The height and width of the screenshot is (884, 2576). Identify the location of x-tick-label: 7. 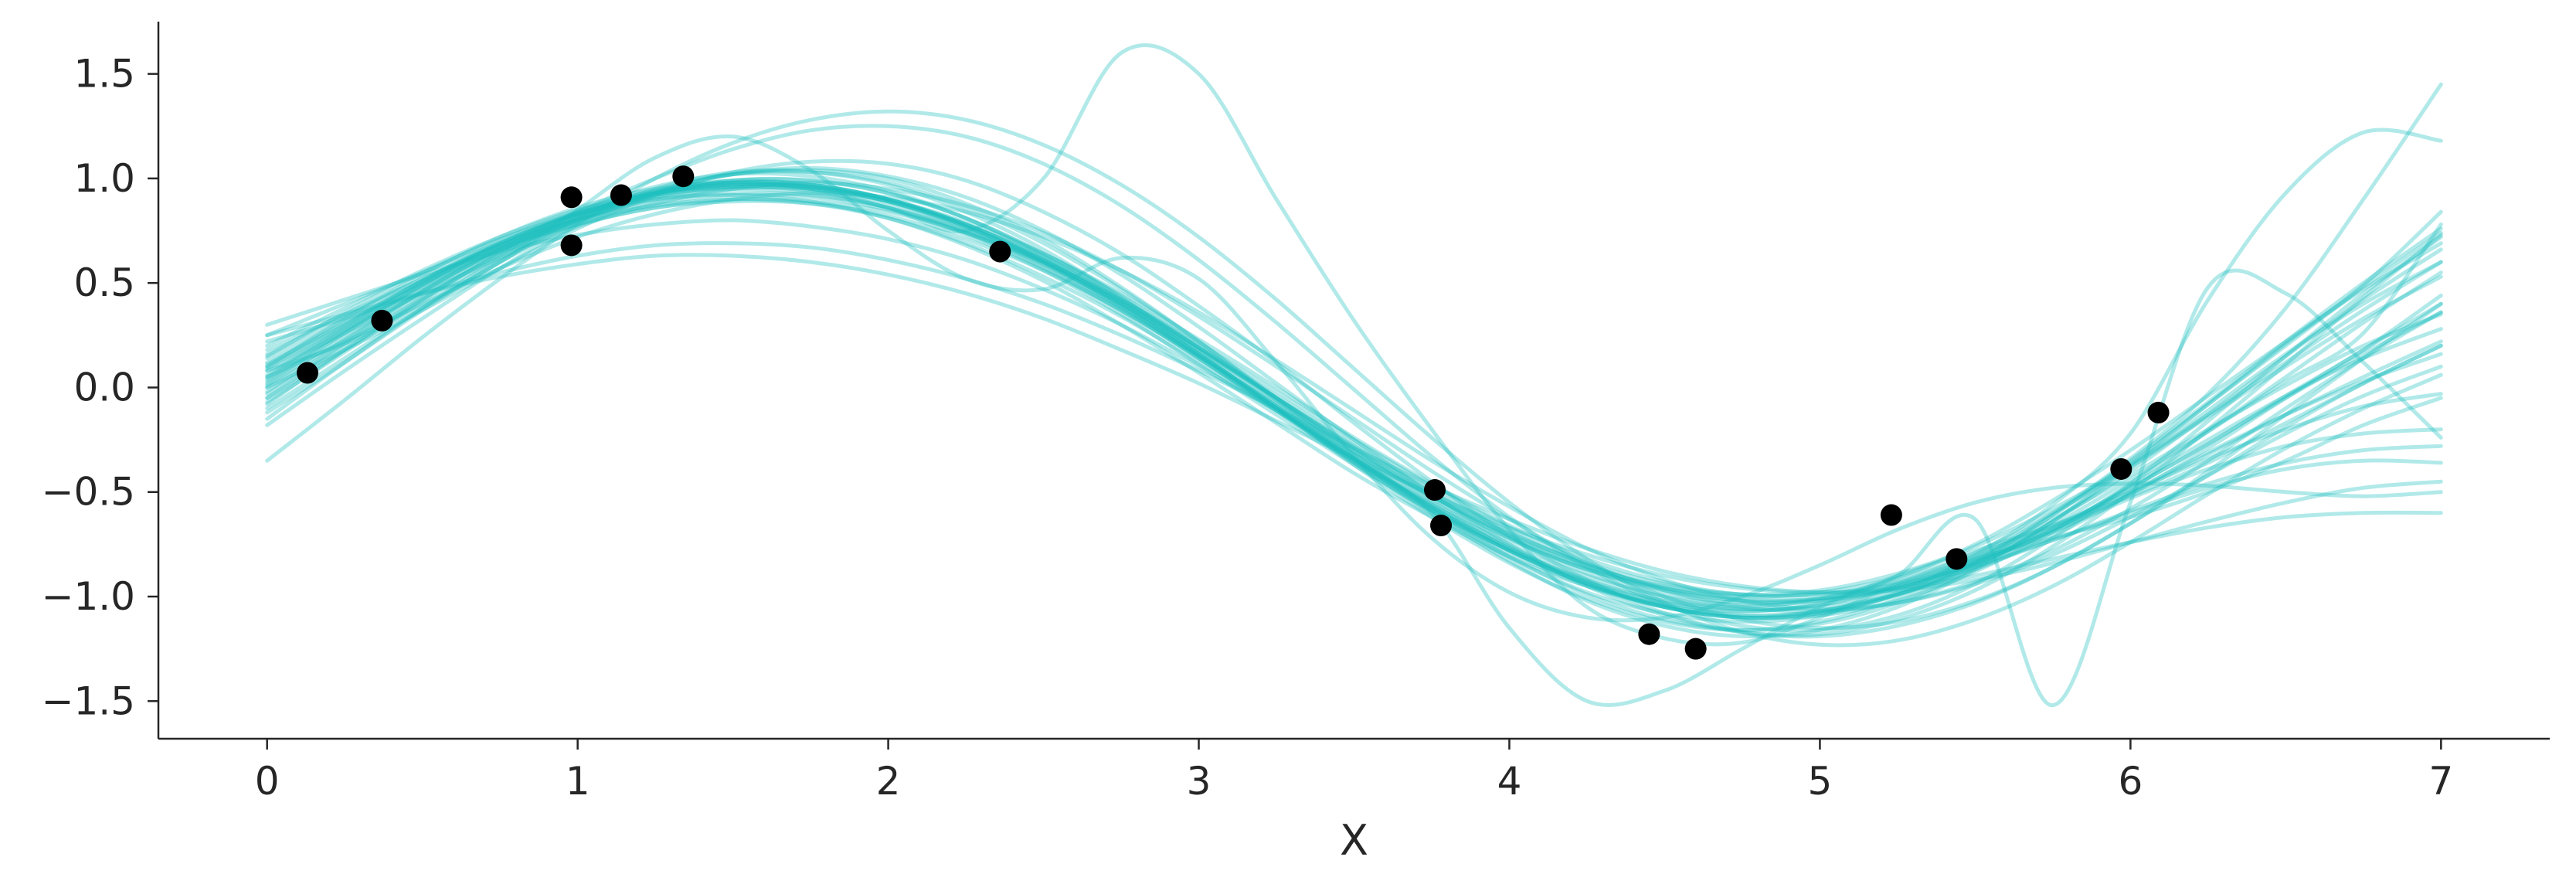
(2440, 781).